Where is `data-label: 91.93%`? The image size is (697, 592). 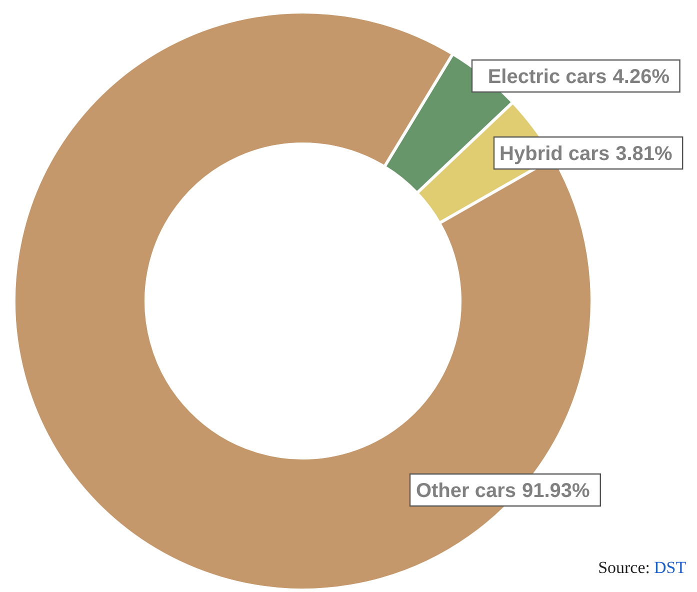 data-label: 91.93% is located at coordinates (556, 491).